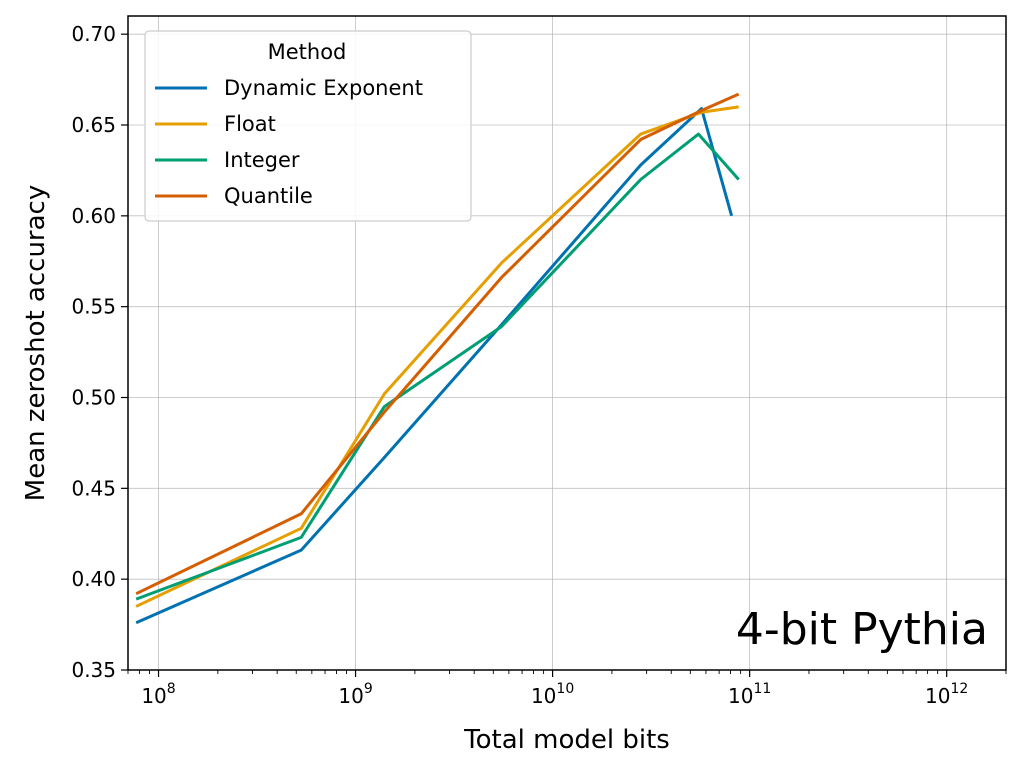  Describe the element at coordinates (959, 689) in the screenshot. I see `x-tick-exponent: 12` at that location.